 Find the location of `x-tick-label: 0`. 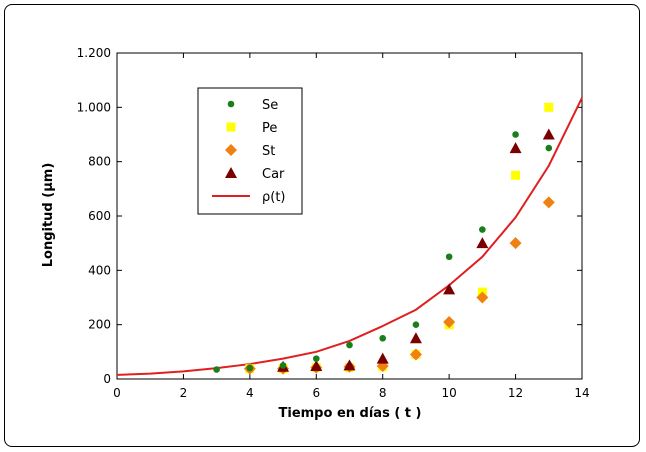

x-tick-label: 0 is located at coordinates (117, 393).